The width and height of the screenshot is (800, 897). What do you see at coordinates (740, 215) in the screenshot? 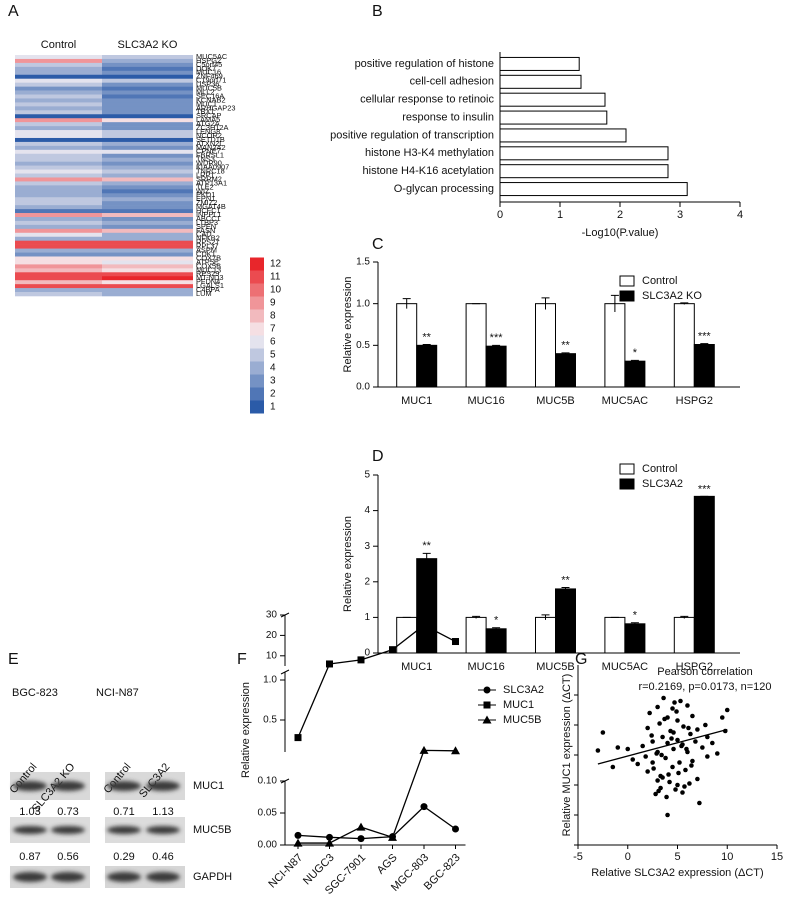
I see `x-tick-label: 4` at bounding box center [740, 215].